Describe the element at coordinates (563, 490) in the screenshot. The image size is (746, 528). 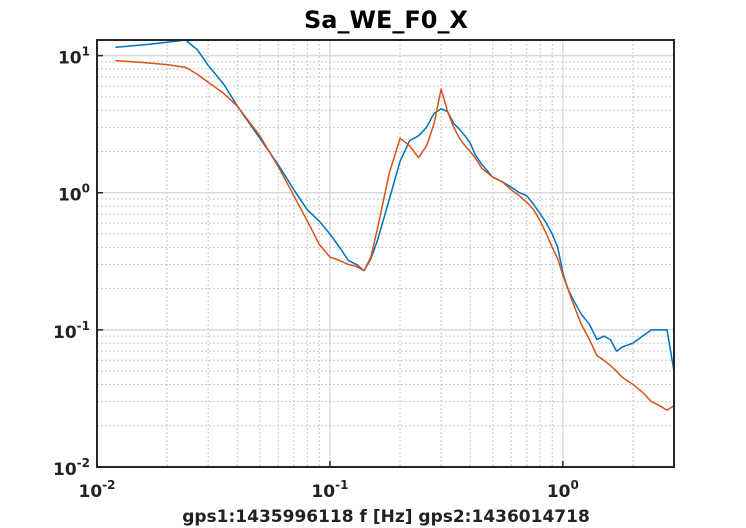
I see `x-tick-label: 10⁰` at that location.